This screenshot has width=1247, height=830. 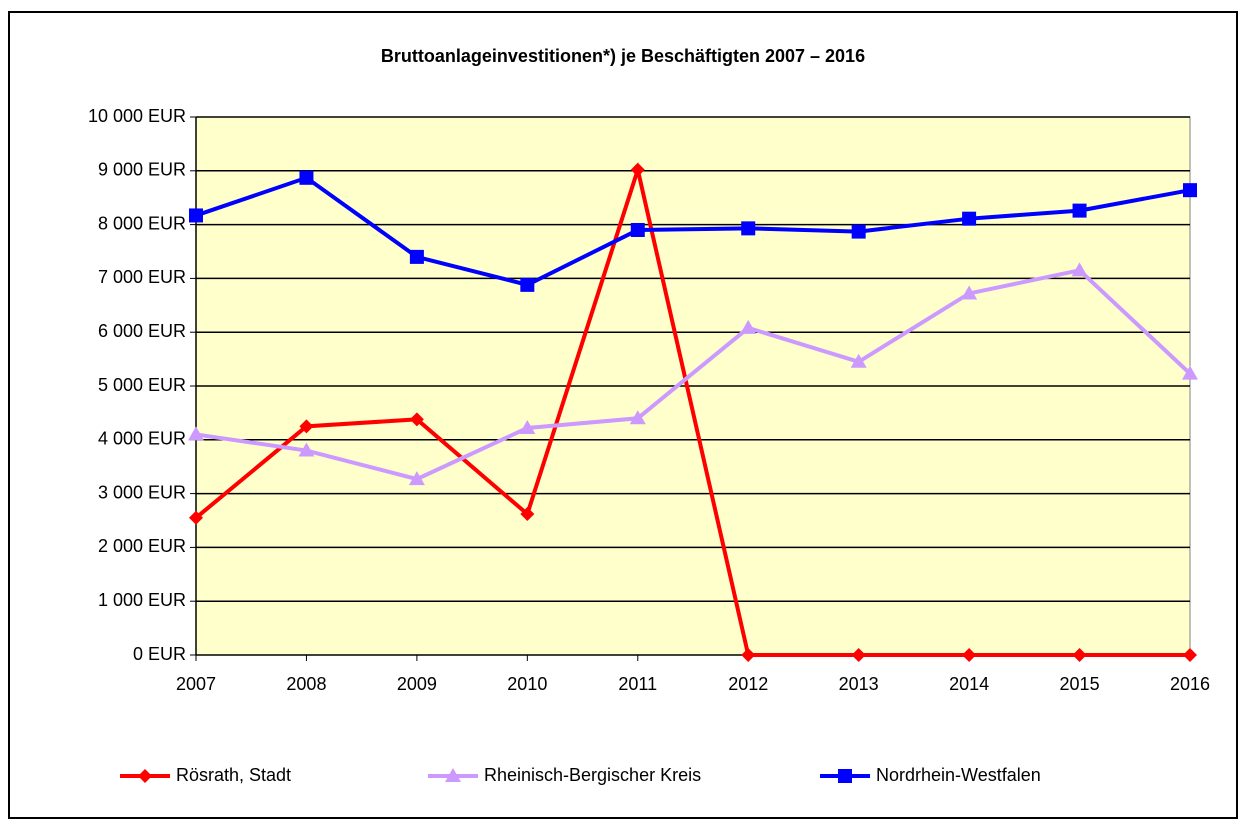 I want to click on series-line, so click(x=693, y=231).